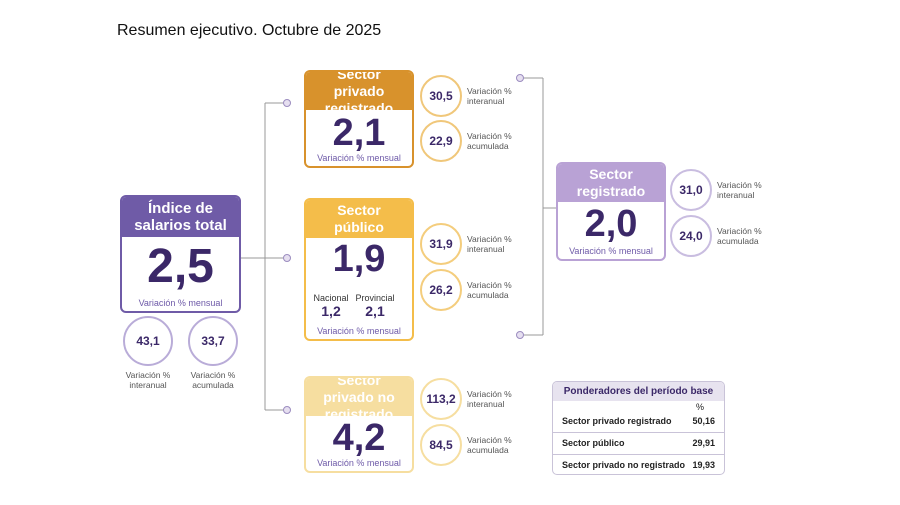  I want to click on box-header-text: Sector privado no registrado, so click(359, 399).